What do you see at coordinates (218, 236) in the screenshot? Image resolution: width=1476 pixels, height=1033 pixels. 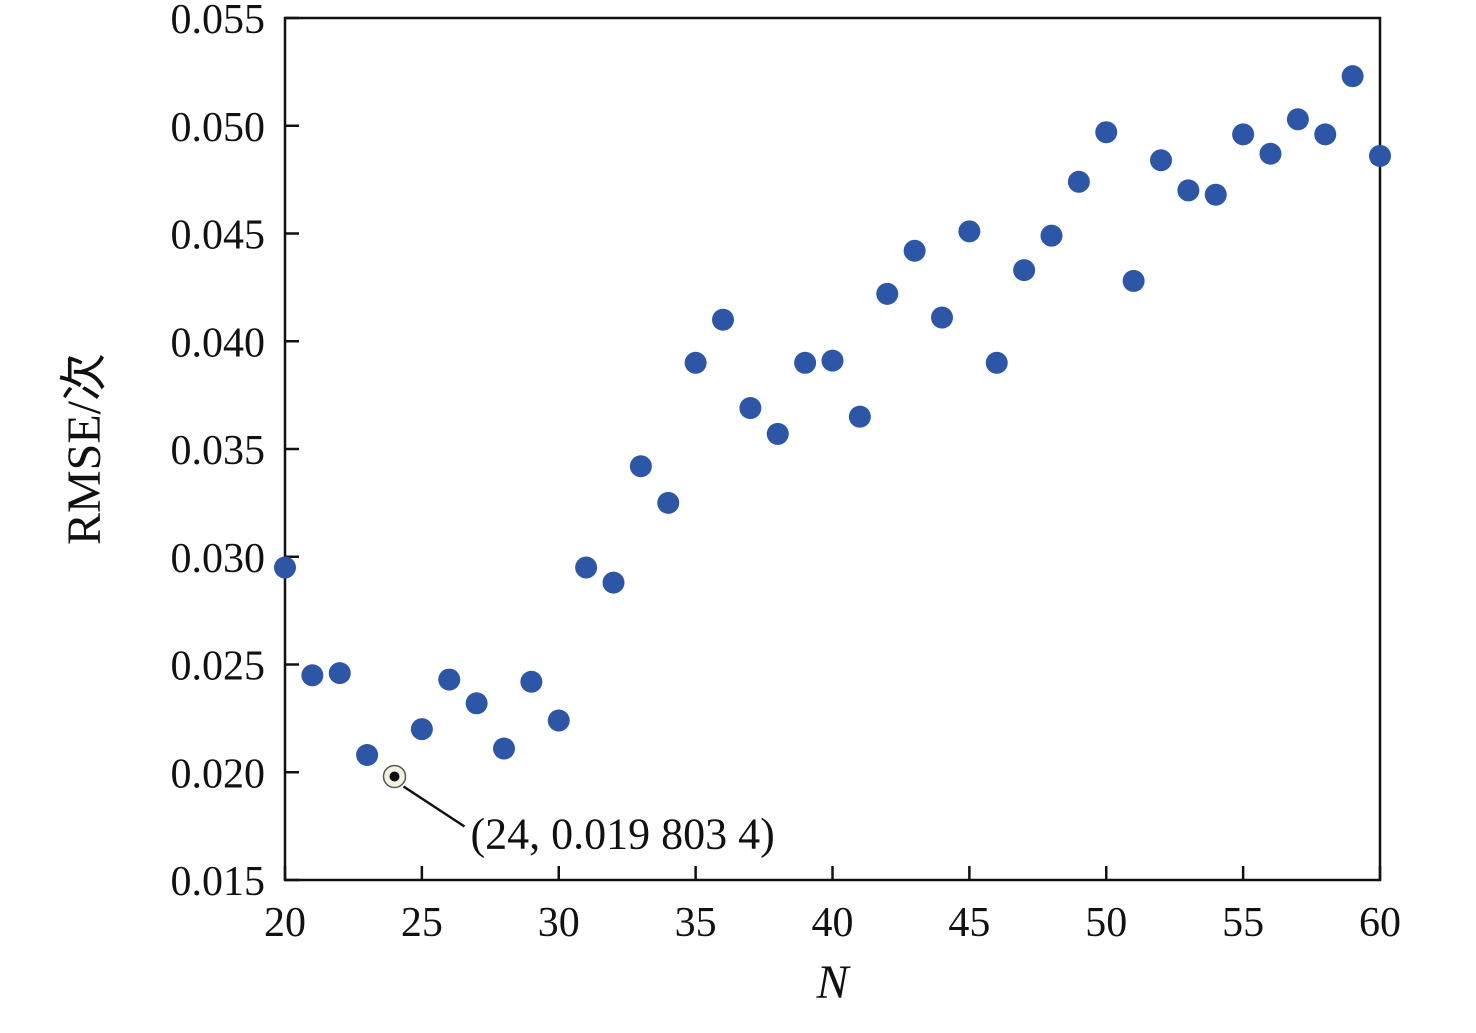 I see `y-tick-label: 0.045` at bounding box center [218, 236].